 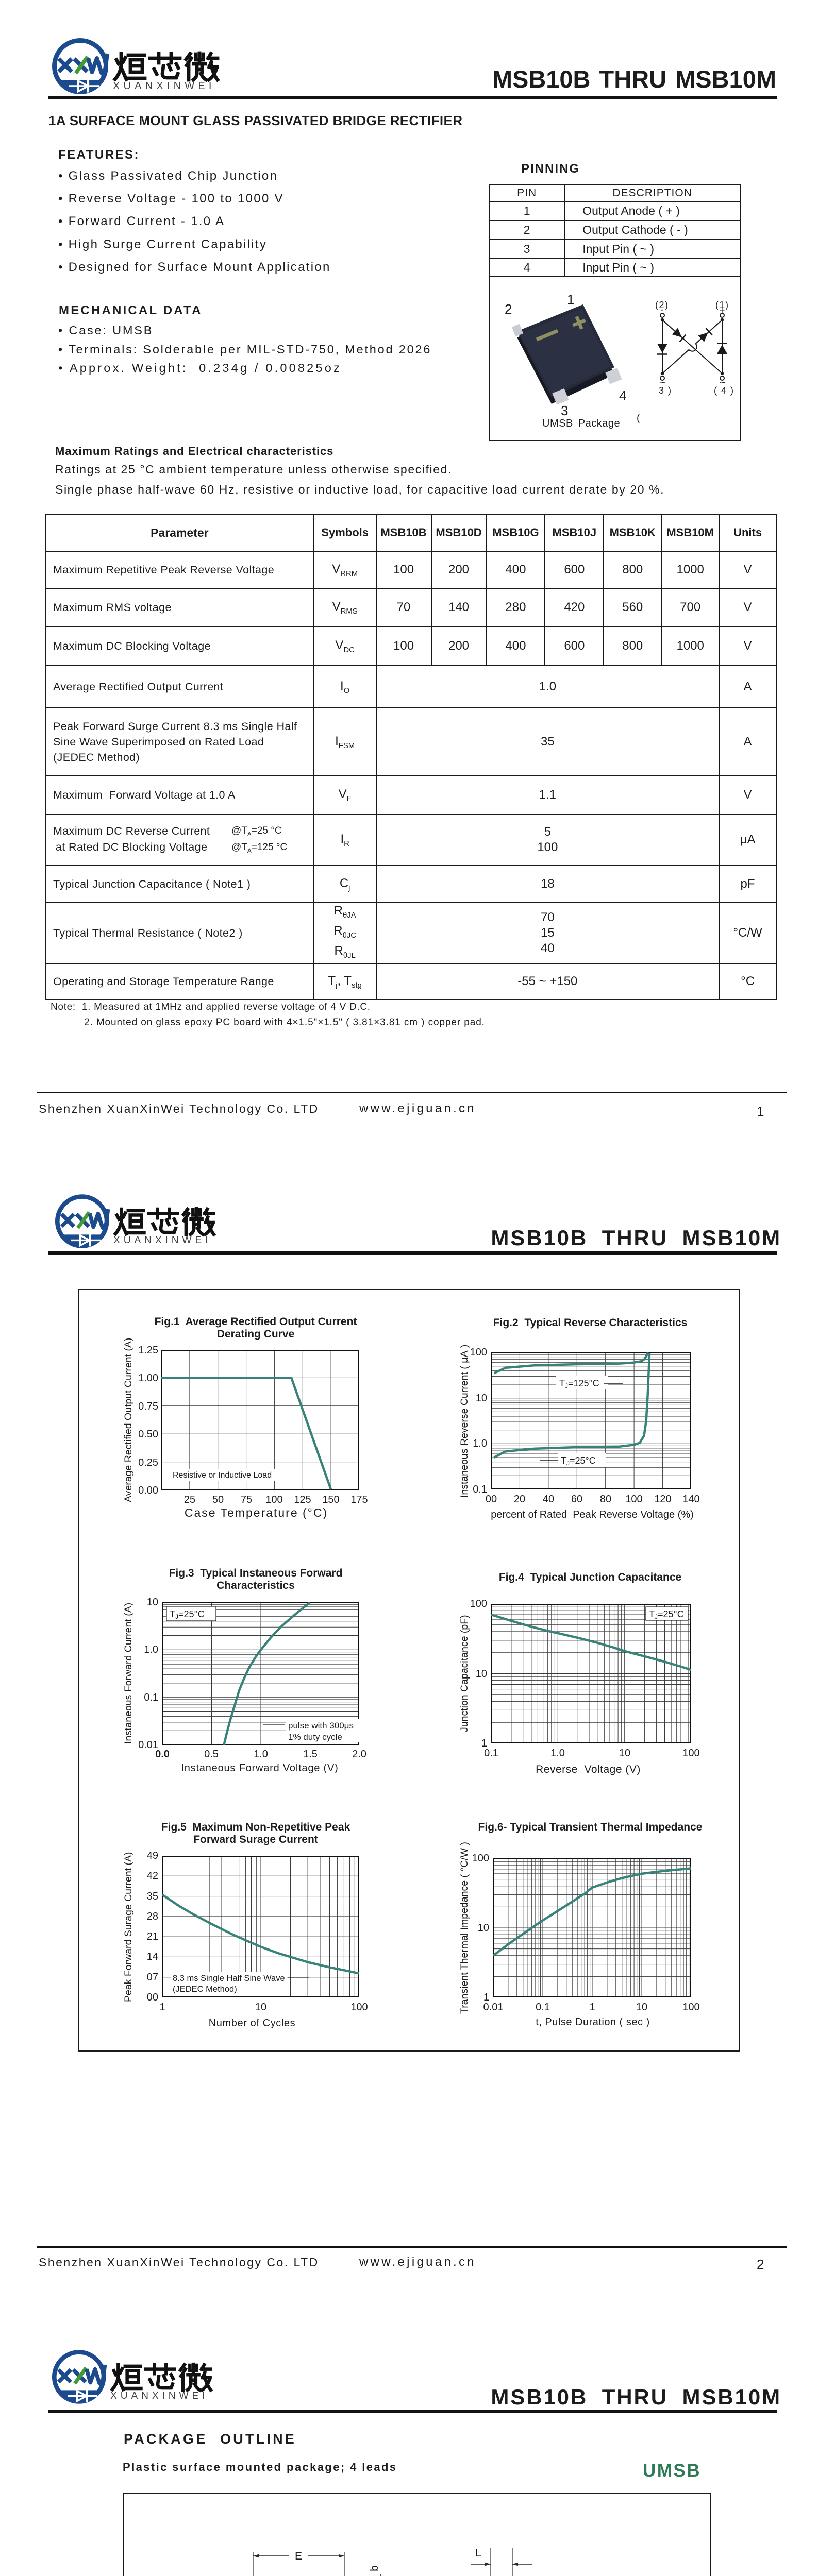 I want to click on svg-text: TJ=125°C, so click(x=579, y=1383).